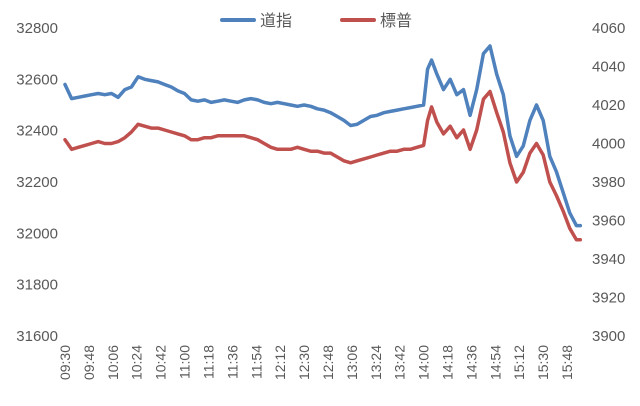 This screenshot has width=640, height=406. Describe the element at coordinates (448, 362) in the screenshot. I see `x-axis-tick-label: 14:18` at that location.